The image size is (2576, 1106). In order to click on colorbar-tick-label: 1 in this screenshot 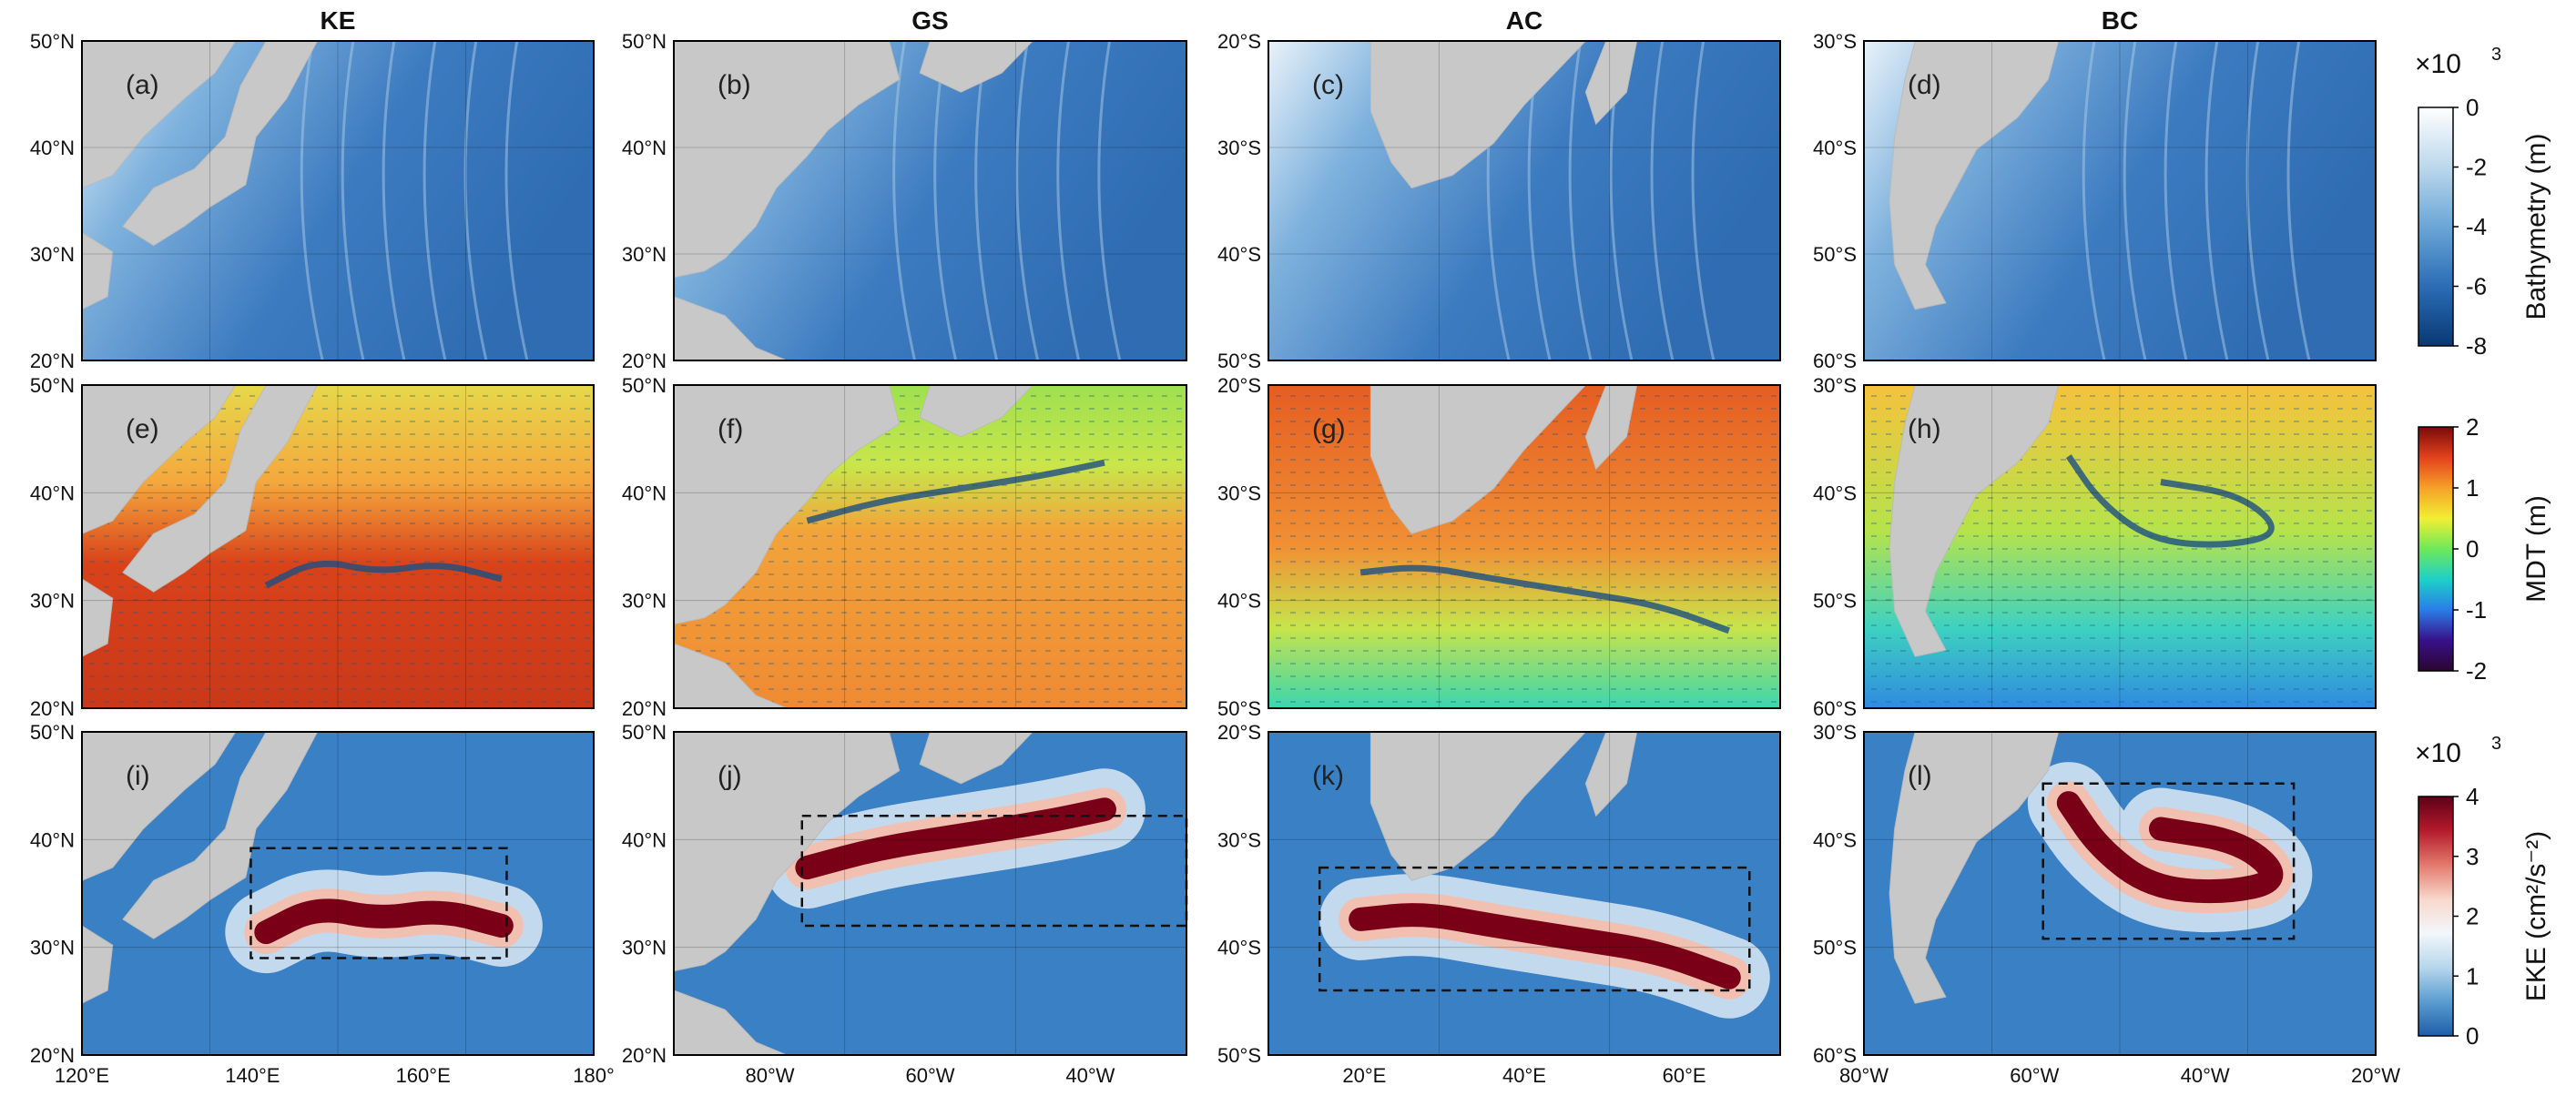, I will do `click(2472, 975)`.